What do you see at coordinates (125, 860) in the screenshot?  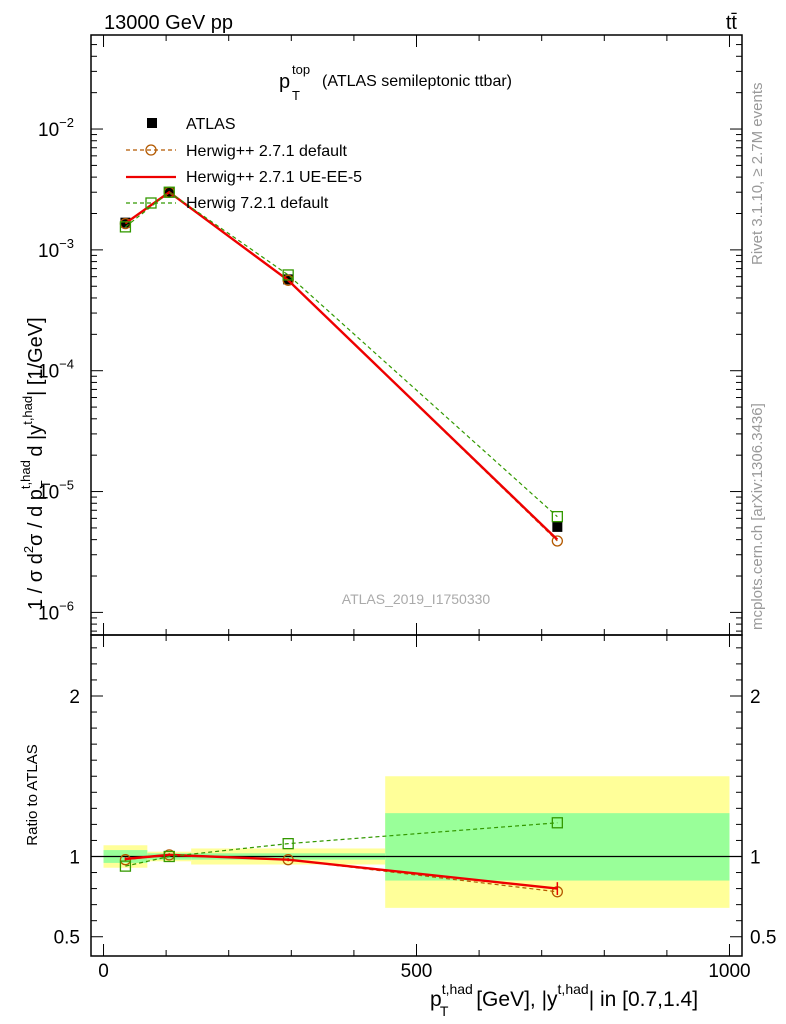 I see `herwig-2-7-1-default-ratio-point` at bounding box center [125, 860].